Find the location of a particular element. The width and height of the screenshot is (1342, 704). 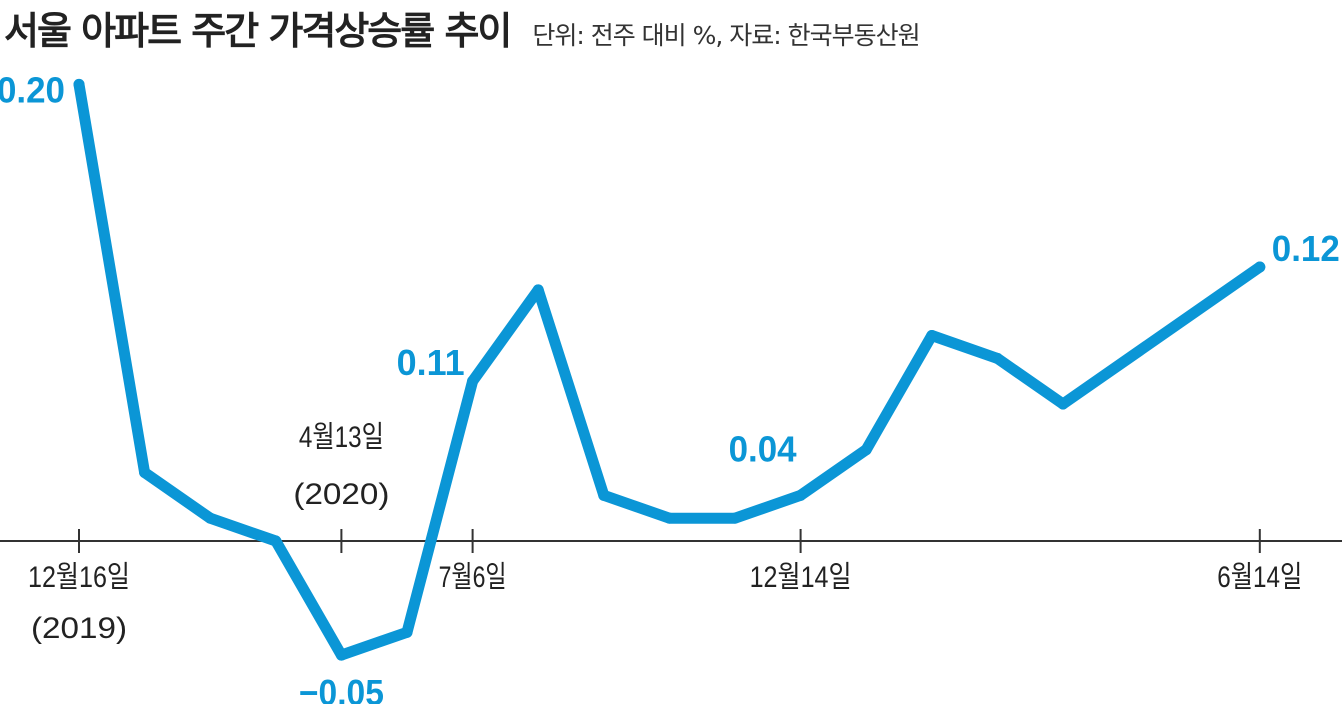

x-tick-label: 4월13일 is located at coordinates (341, 437).